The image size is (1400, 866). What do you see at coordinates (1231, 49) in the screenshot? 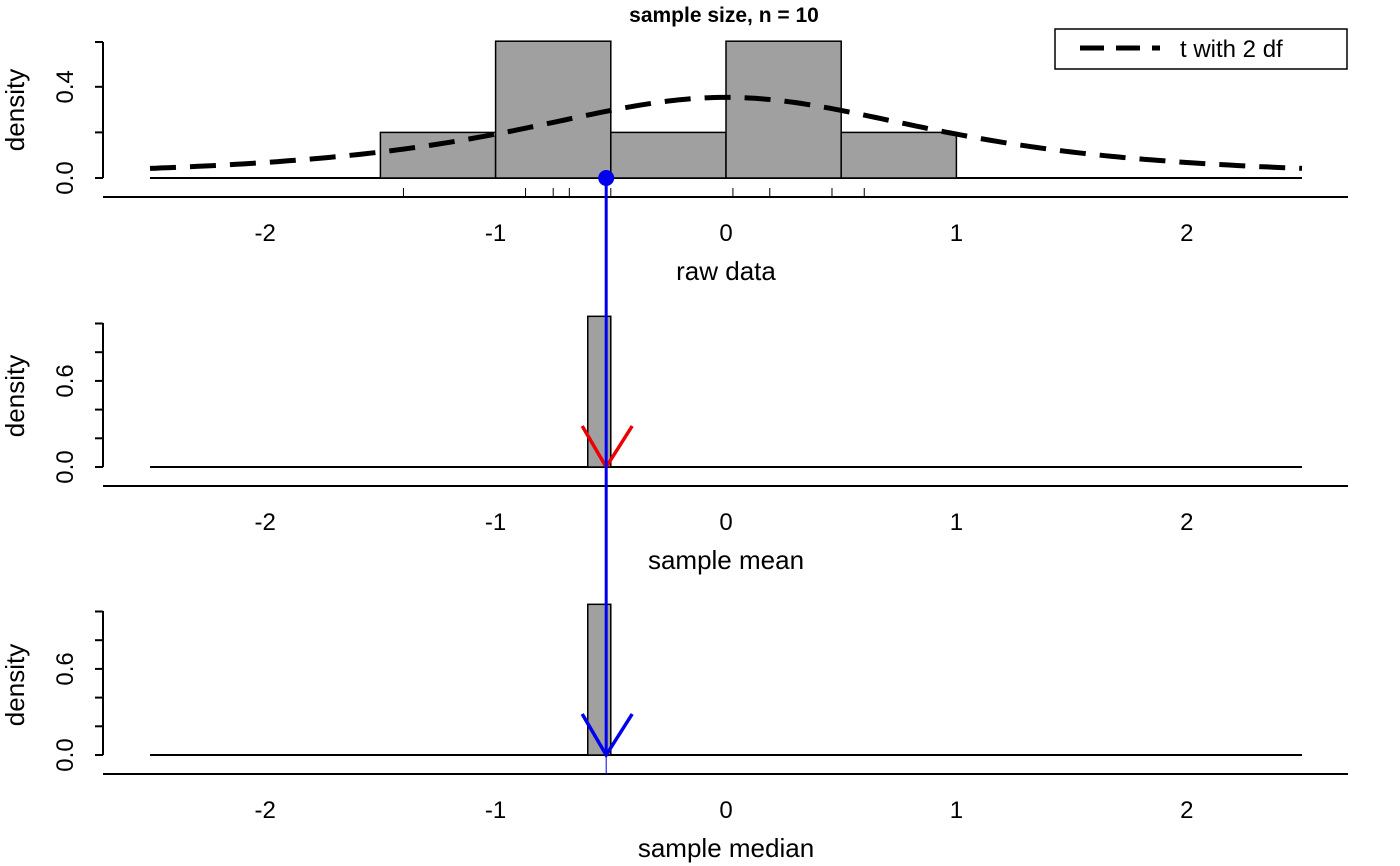
I see `legend-label: t with 2 df` at bounding box center [1231, 49].